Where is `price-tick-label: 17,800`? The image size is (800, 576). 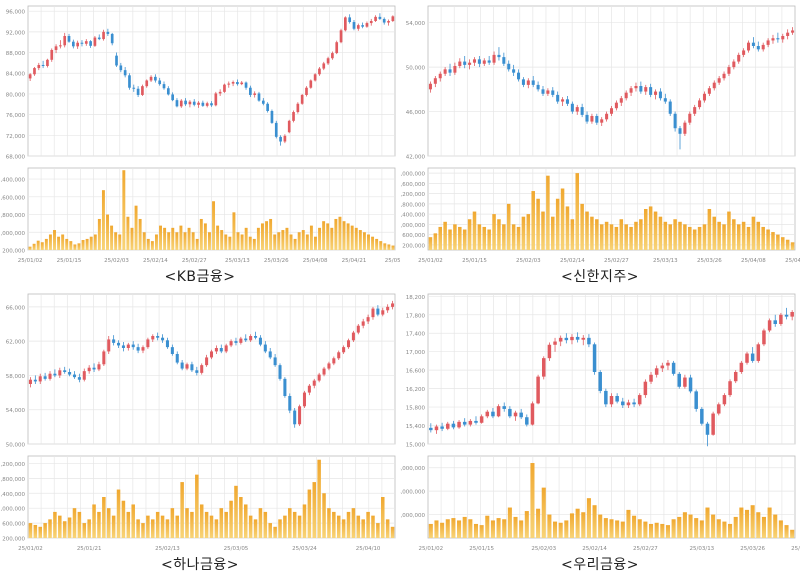
price-tick-label: 17,800 is located at coordinates (416, 316).